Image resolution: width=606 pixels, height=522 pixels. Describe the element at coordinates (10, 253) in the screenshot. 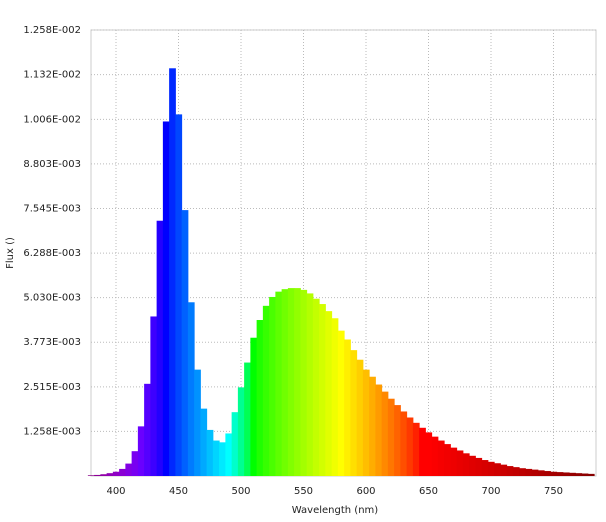

I see `y-axis-label: Flux ()` at that location.